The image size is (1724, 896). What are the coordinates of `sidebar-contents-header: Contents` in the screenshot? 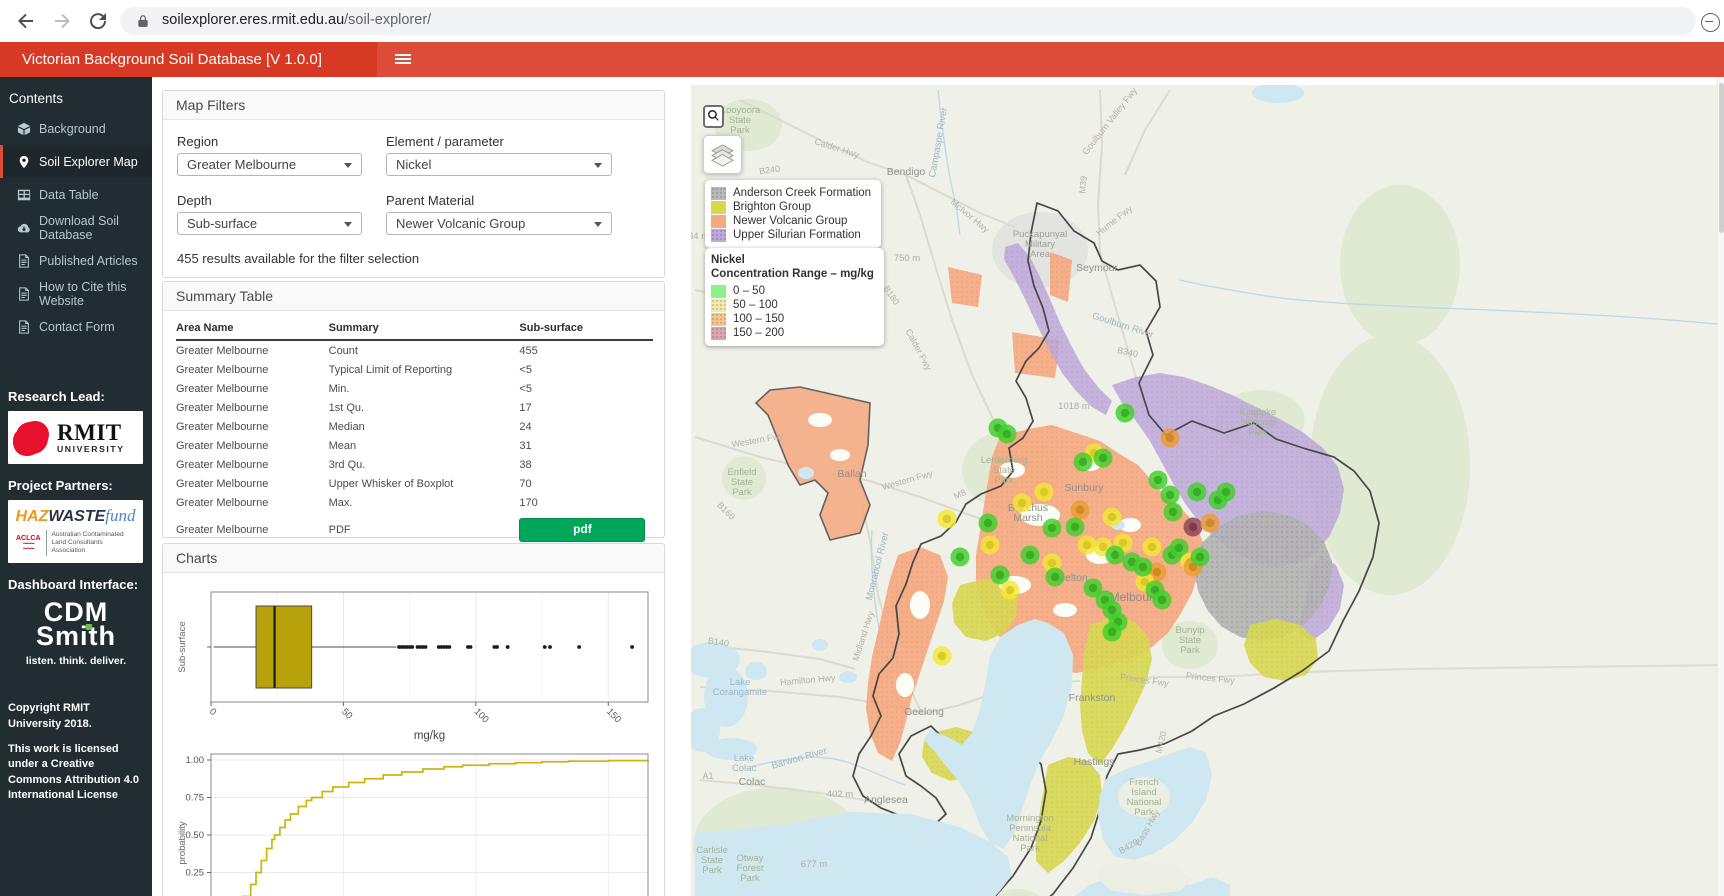 It's located at (36, 98).